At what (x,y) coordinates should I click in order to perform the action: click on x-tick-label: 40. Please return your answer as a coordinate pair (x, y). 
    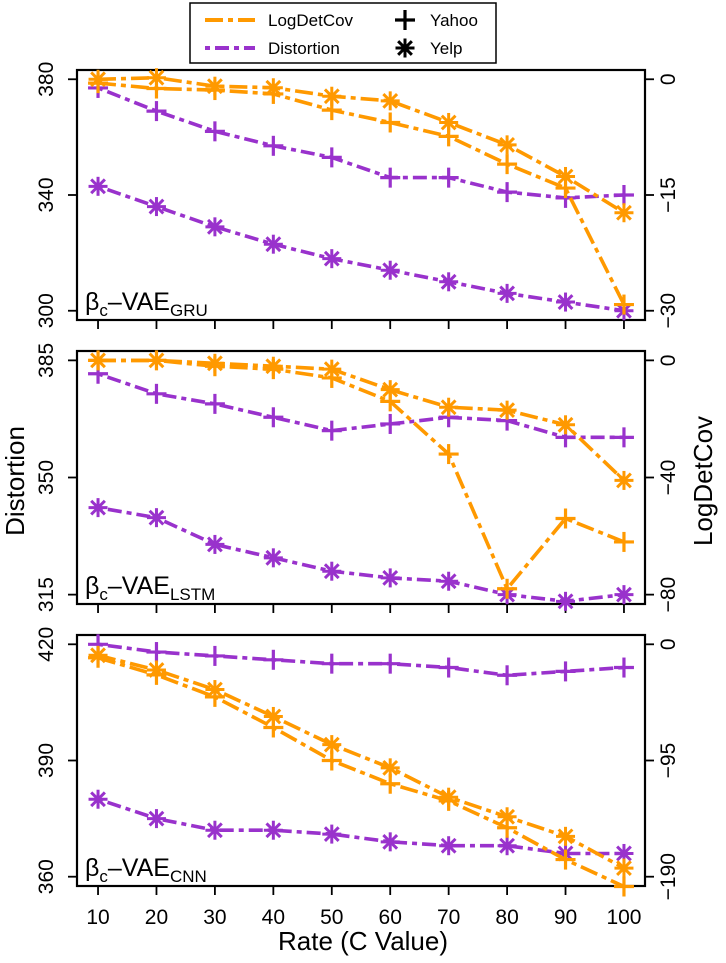
    Looking at the image, I should click on (273, 917).